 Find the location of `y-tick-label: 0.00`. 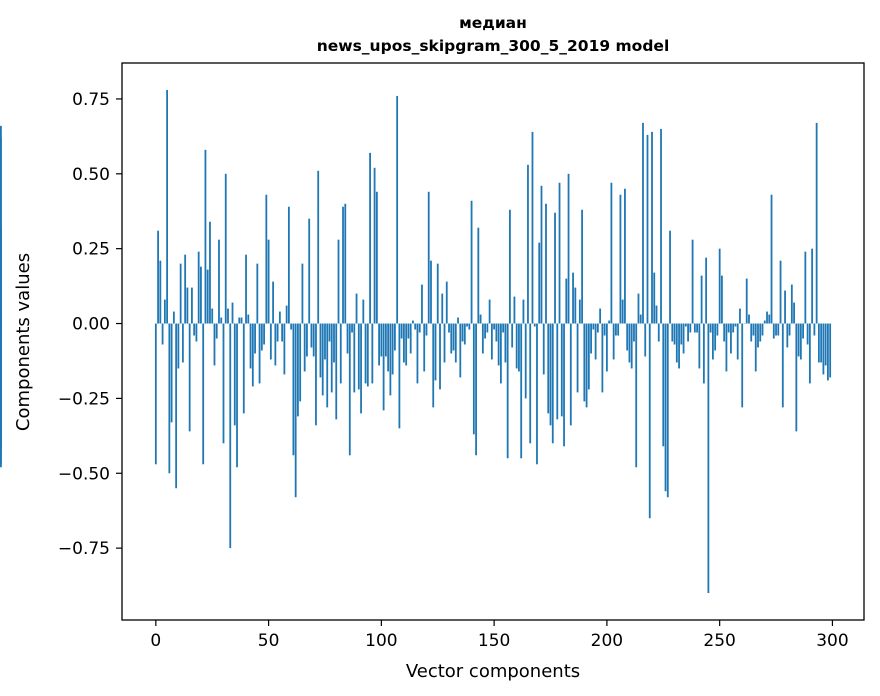

y-tick-label: 0.00 is located at coordinates (91, 325).